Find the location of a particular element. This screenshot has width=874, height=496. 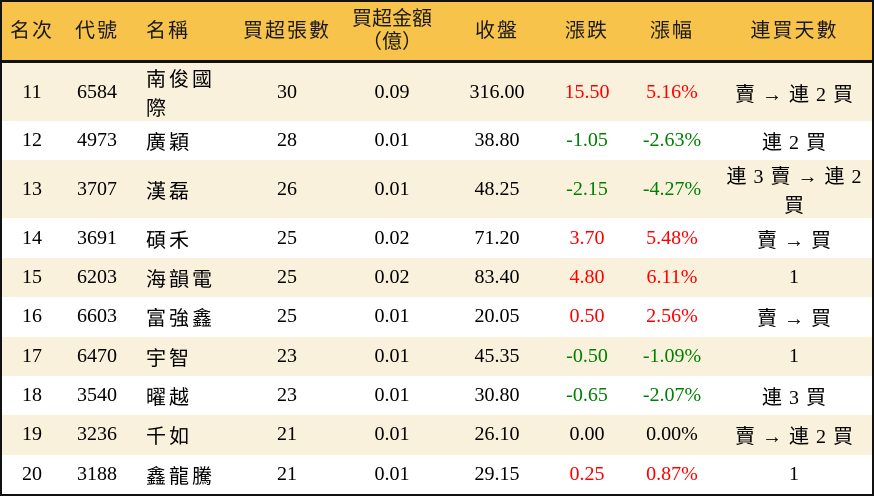

cell-code: 3236 is located at coordinates (97, 434).